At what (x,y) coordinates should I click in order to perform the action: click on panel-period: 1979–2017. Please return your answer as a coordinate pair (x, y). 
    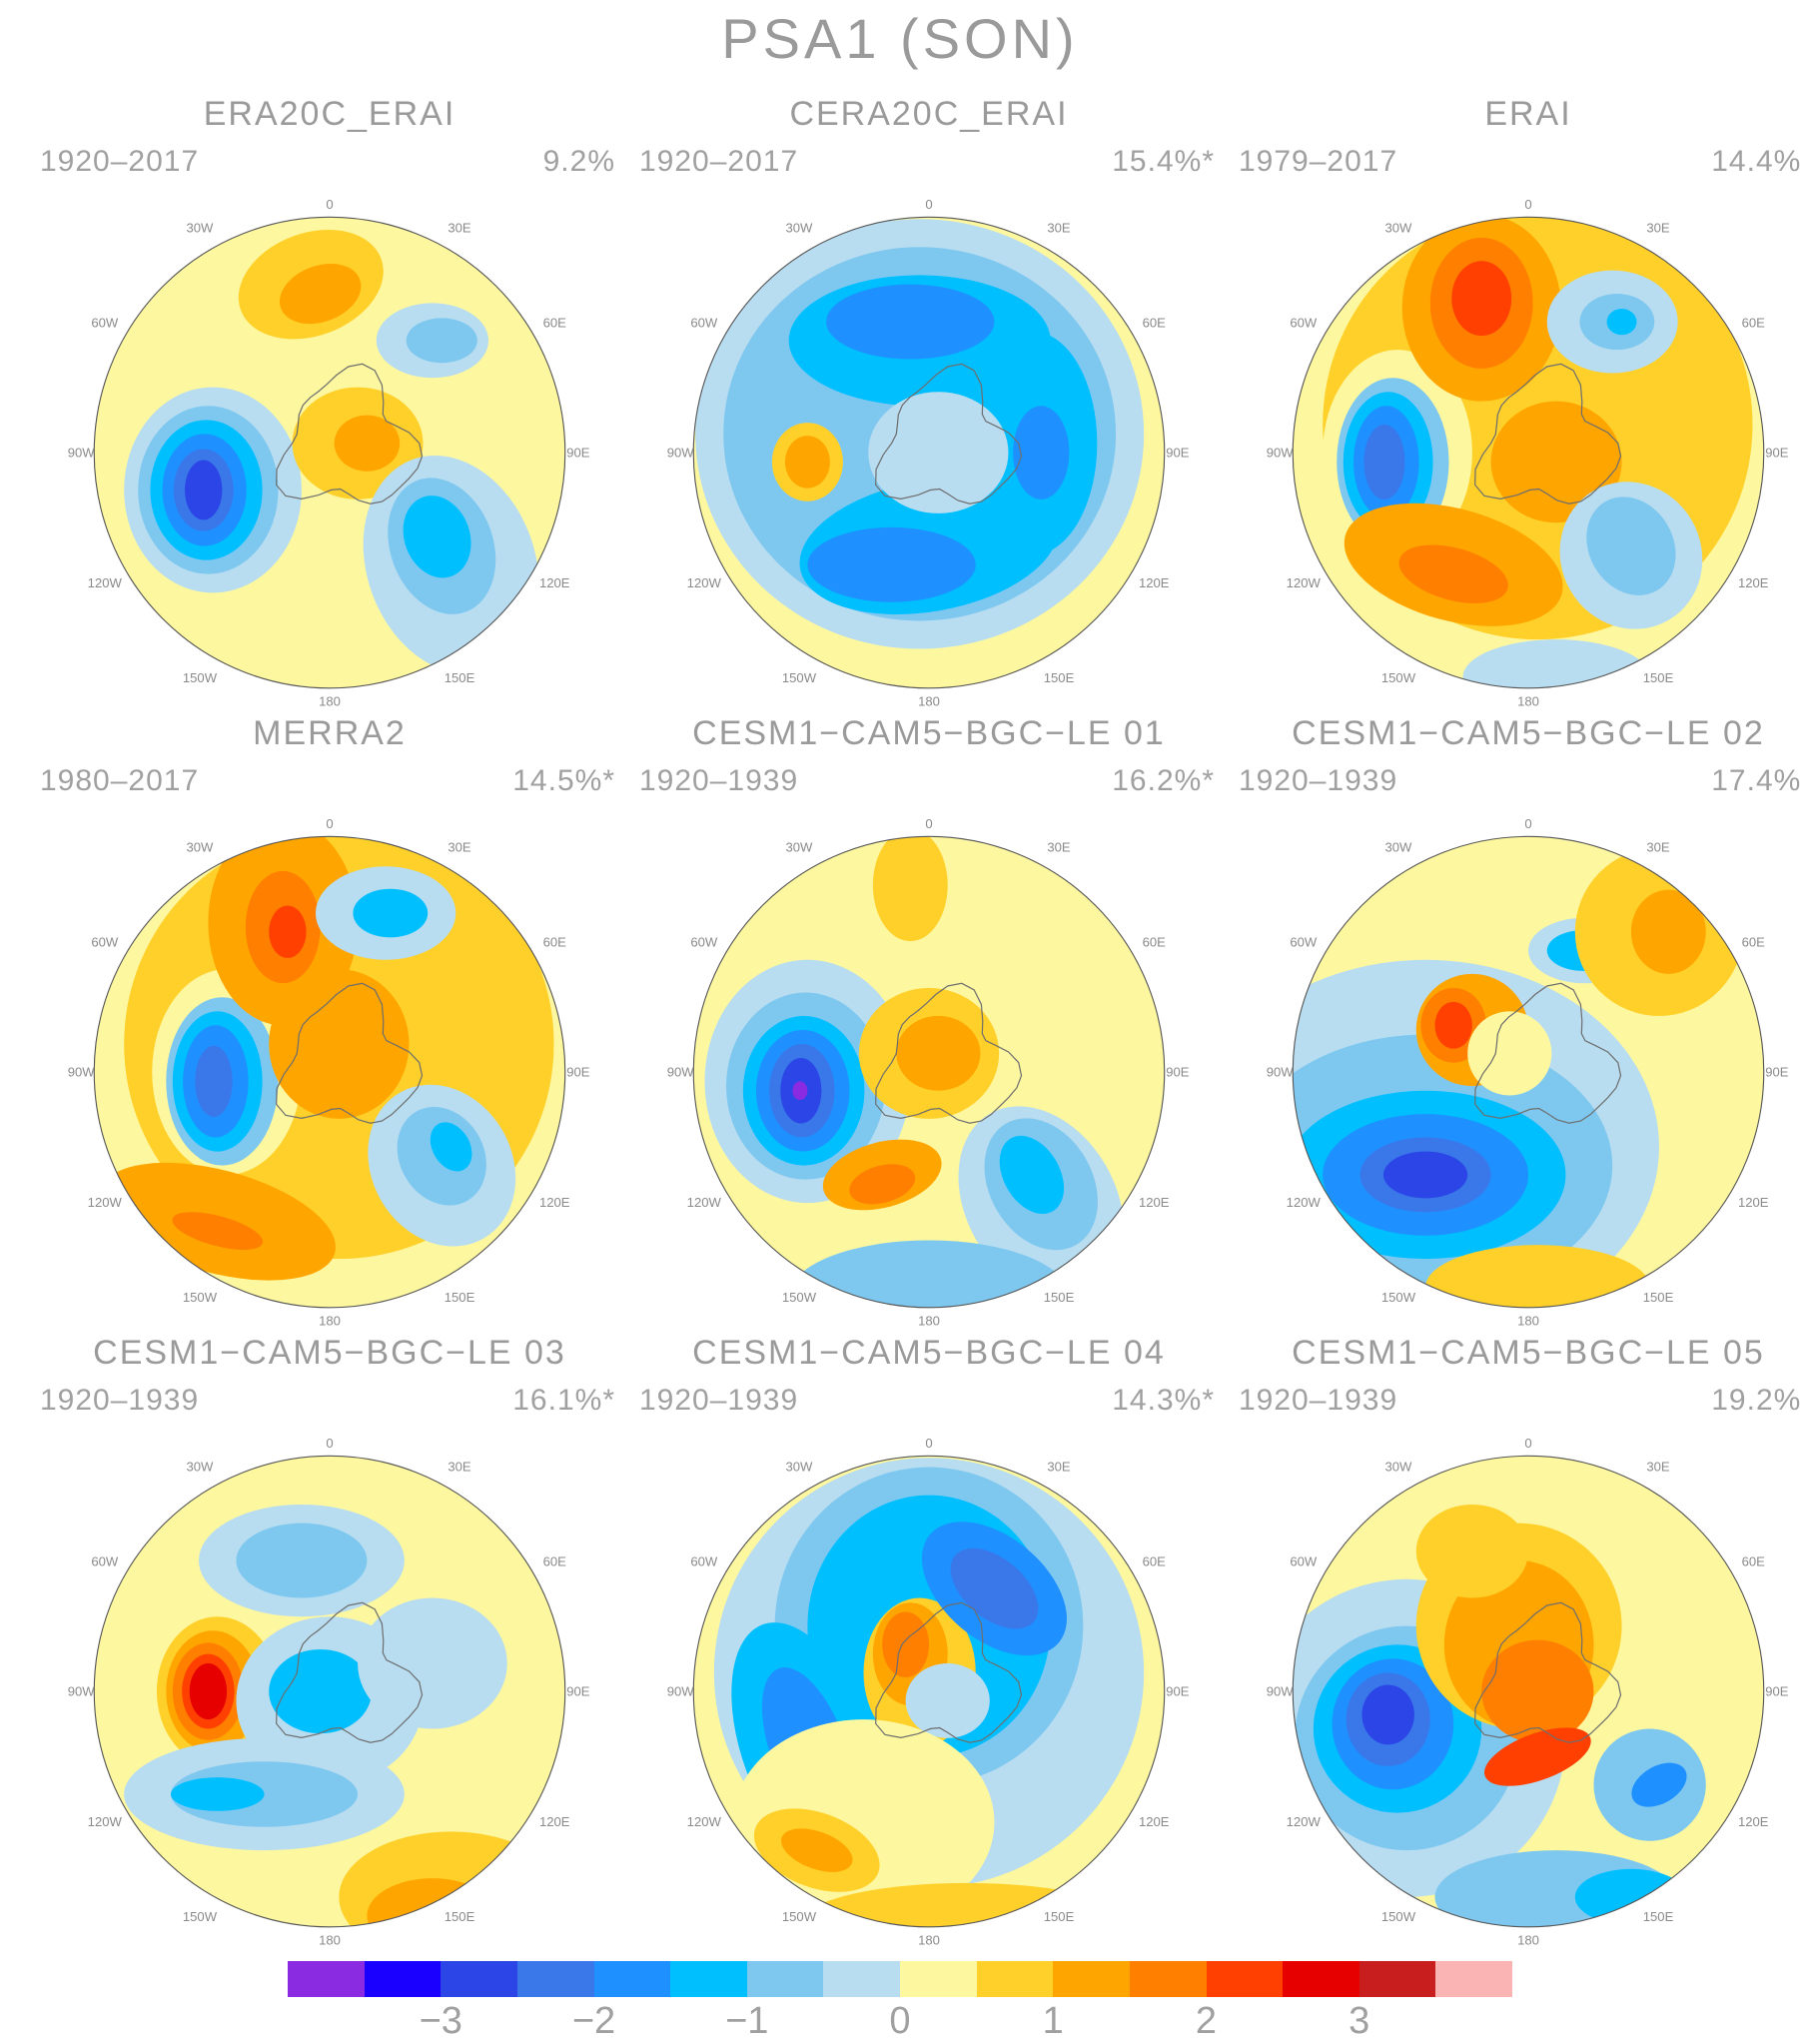
    Looking at the image, I should click on (1318, 161).